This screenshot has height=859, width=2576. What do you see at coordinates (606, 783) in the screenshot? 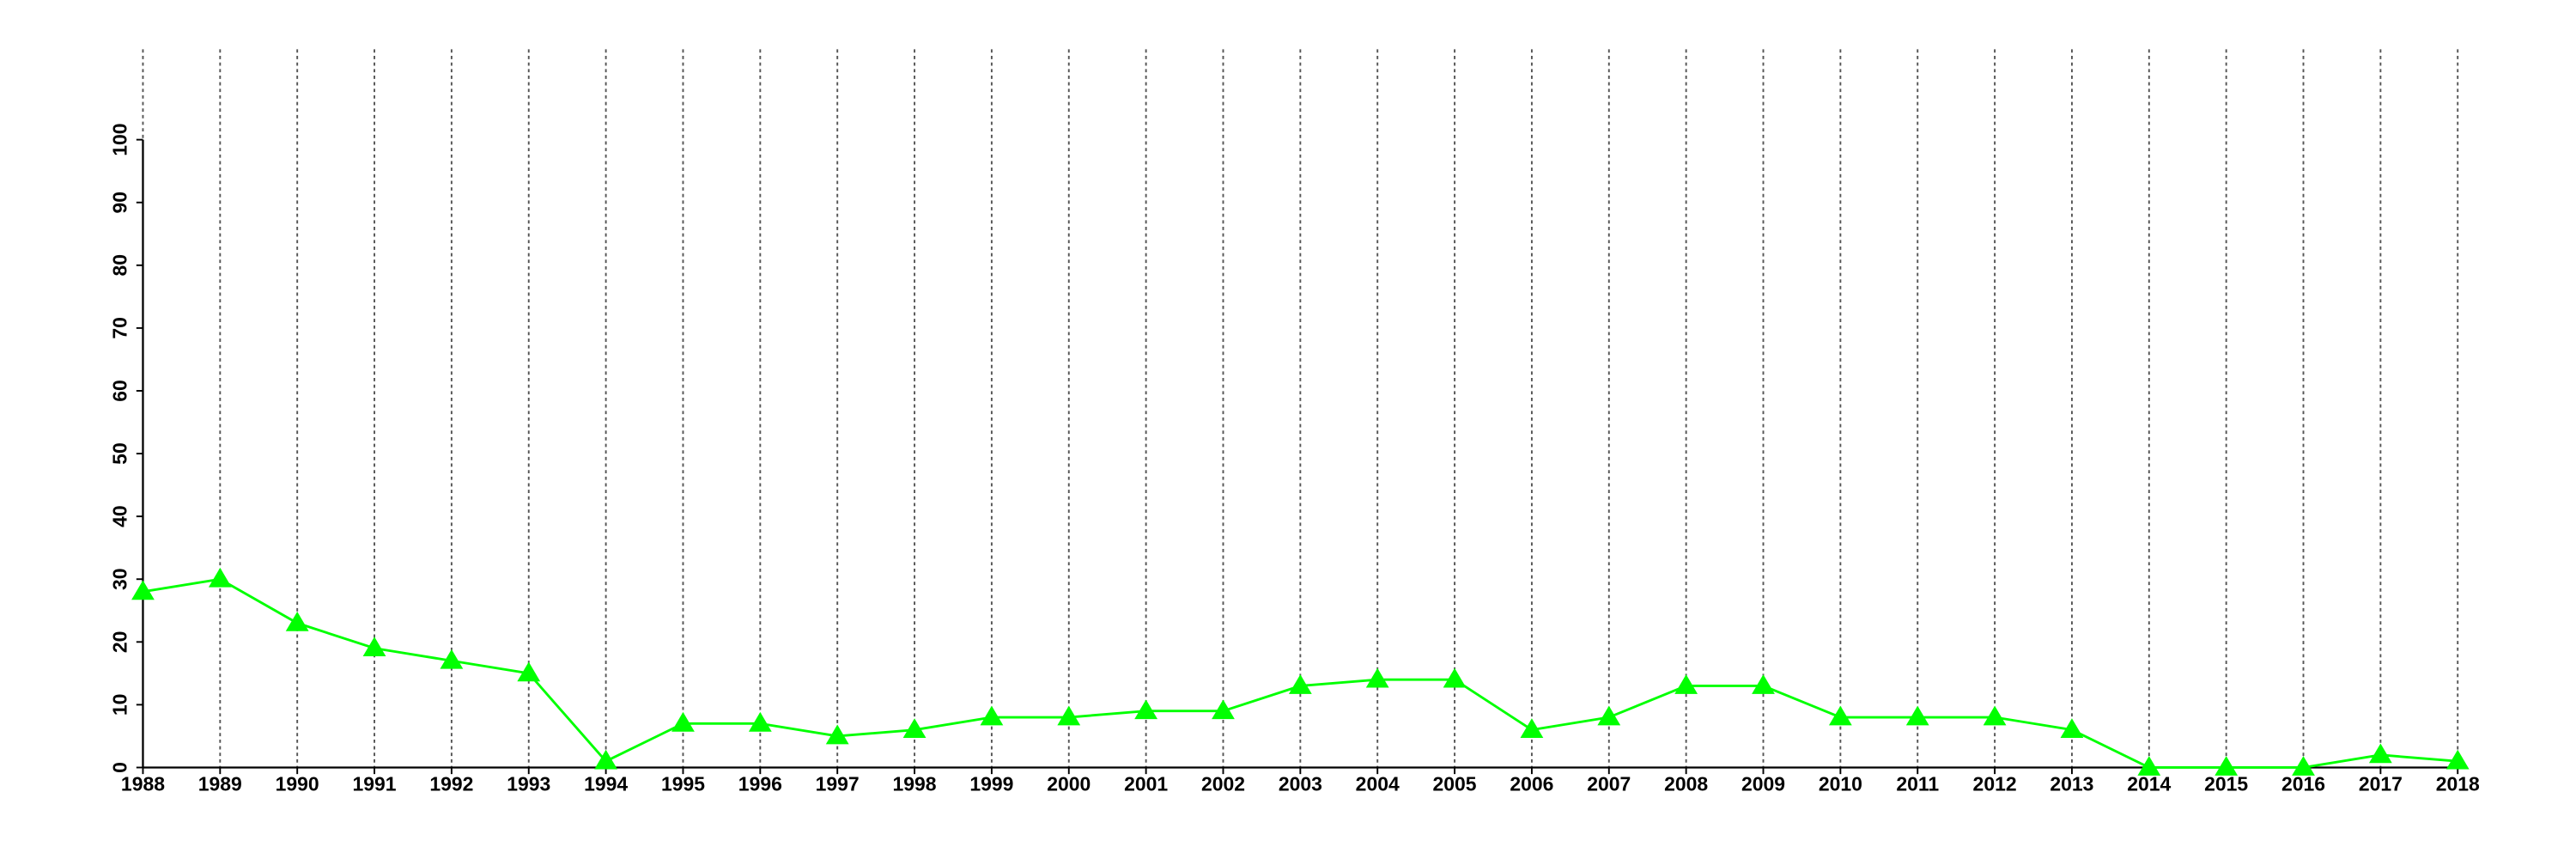
I see `x-tick-label: 1994` at bounding box center [606, 783].